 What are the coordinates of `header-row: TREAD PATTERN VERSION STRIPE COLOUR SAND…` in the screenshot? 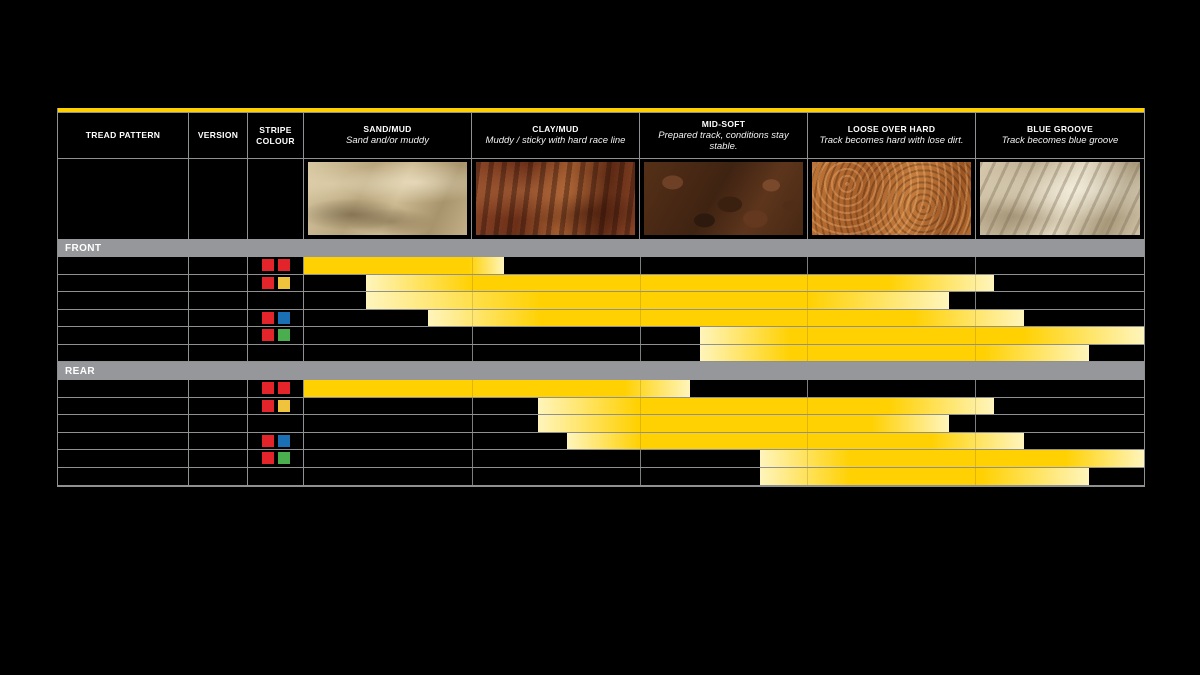 It's located at (601, 136).